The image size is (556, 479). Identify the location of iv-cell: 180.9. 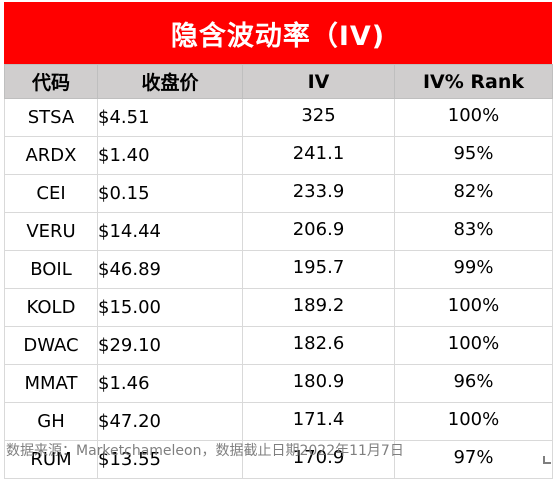
(318, 383).